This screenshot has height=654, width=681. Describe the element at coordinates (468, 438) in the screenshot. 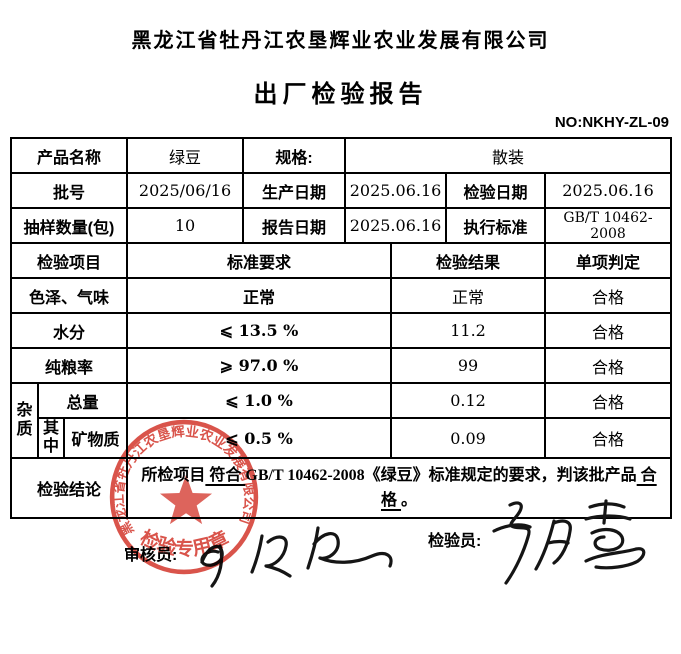

I see `result-impurity-mineral: 0.09` at that location.